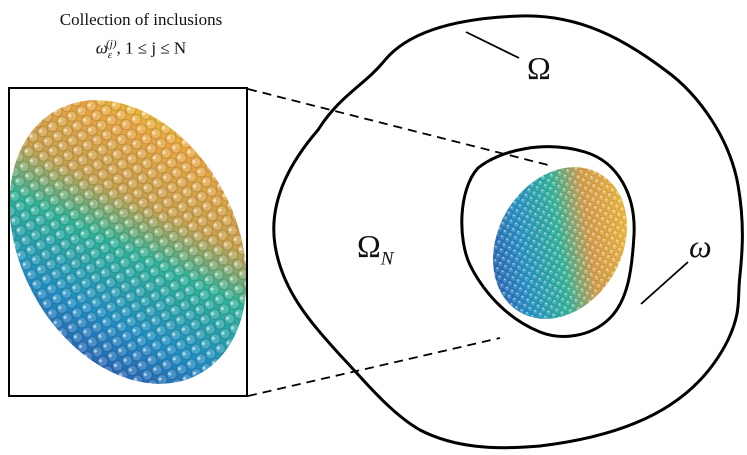 This screenshot has width=747, height=455. I want to click on label-subdomain-sub: N, so click(387, 259).